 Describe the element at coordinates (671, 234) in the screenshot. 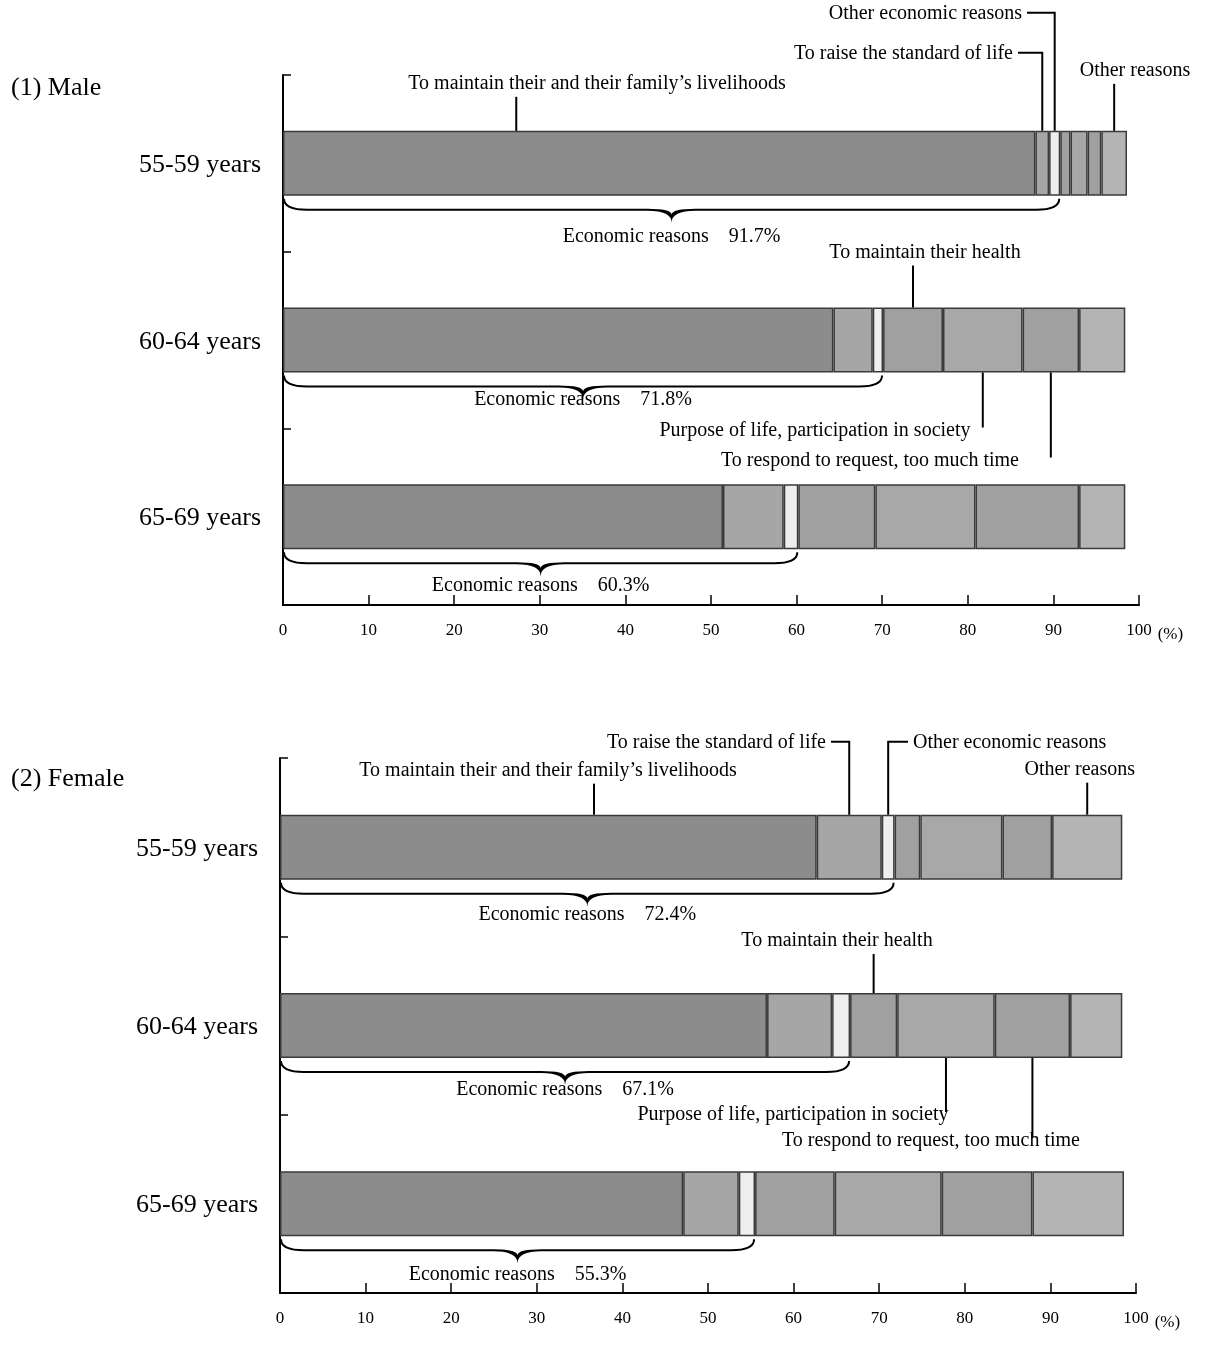

I see `annotation: Economic reasons 91.7%` at that location.